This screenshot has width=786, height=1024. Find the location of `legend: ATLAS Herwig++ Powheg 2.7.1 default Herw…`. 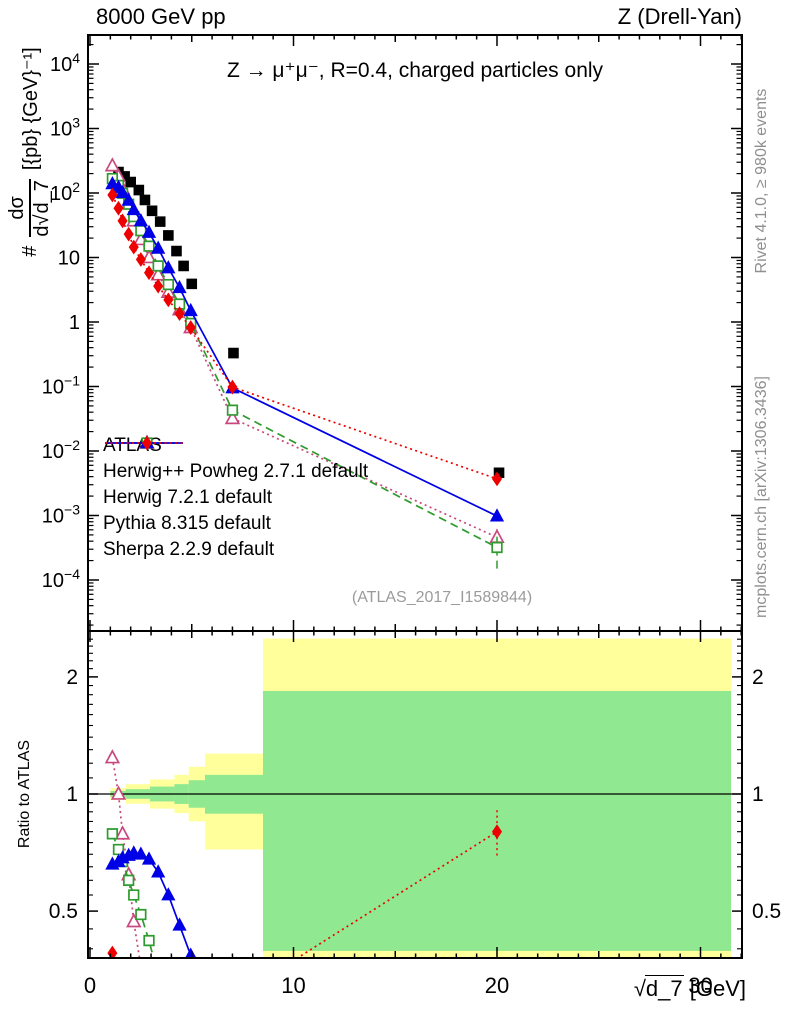

legend: ATLAS Herwig++ Powheg 2.7.1 default Herw… is located at coordinates (235, 498).